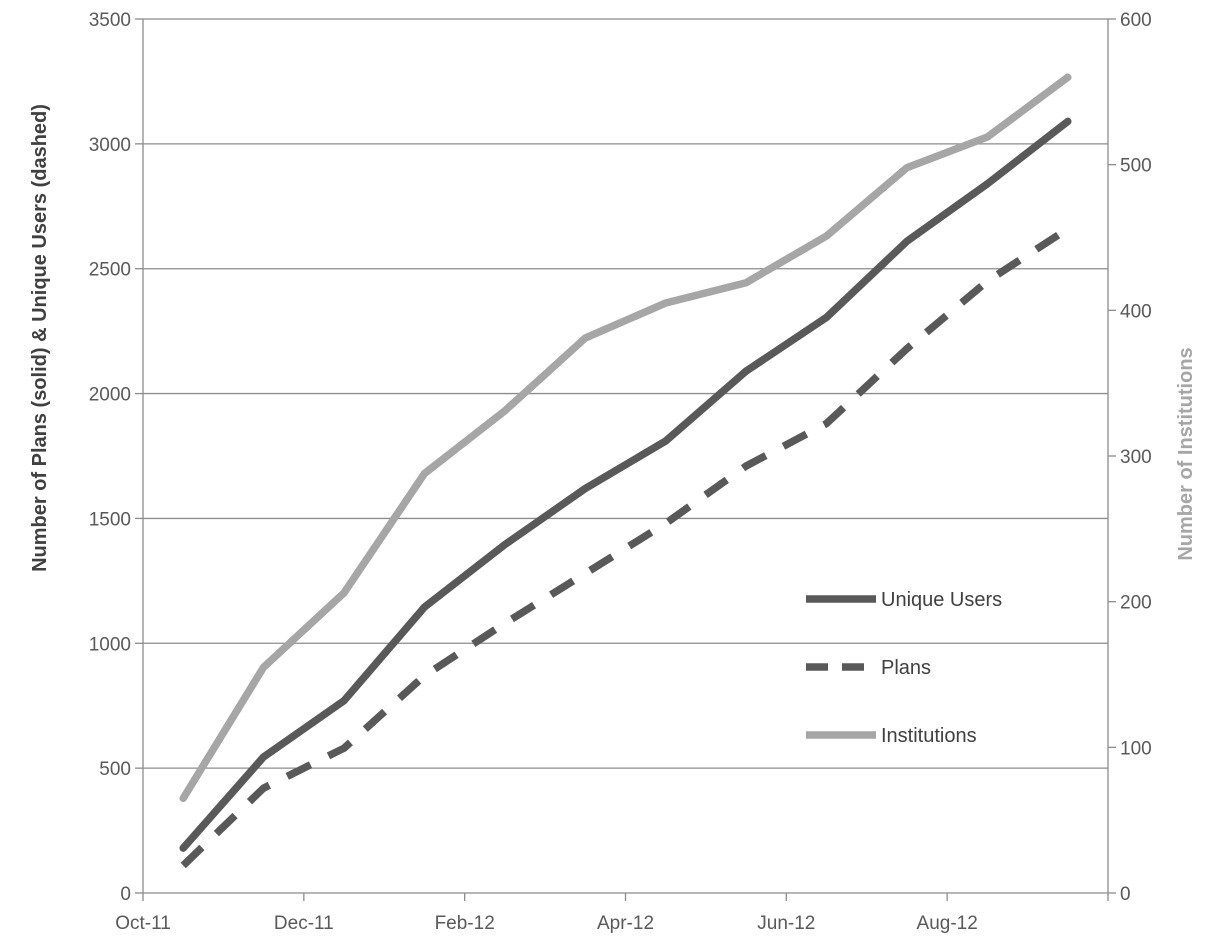 This screenshot has width=1214, height=941. What do you see at coordinates (110, 644) in the screenshot?
I see `y-axis-tick-label: 1000` at bounding box center [110, 644].